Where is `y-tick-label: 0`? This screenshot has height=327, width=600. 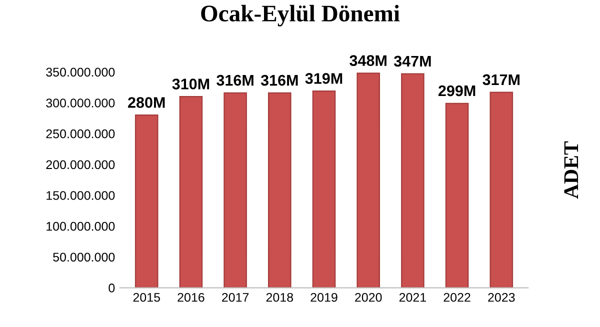
y-tick-label: 0 is located at coordinates (111, 288).